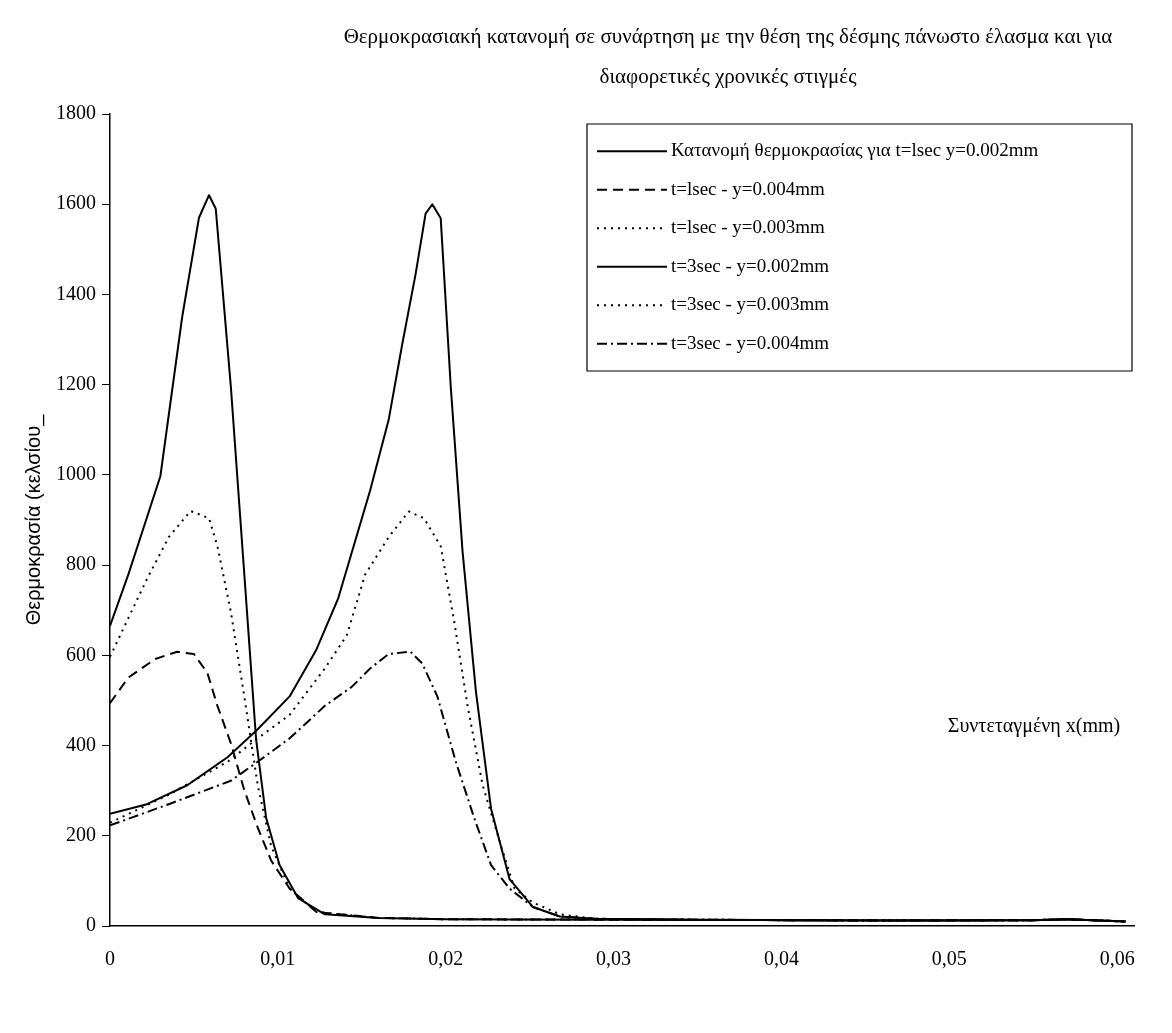 Image resolution: width=1172 pixels, height=1033 pixels. Describe the element at coordinates (76, 112) in the screenshot. I see `y-tick-label: 1800` at that location.